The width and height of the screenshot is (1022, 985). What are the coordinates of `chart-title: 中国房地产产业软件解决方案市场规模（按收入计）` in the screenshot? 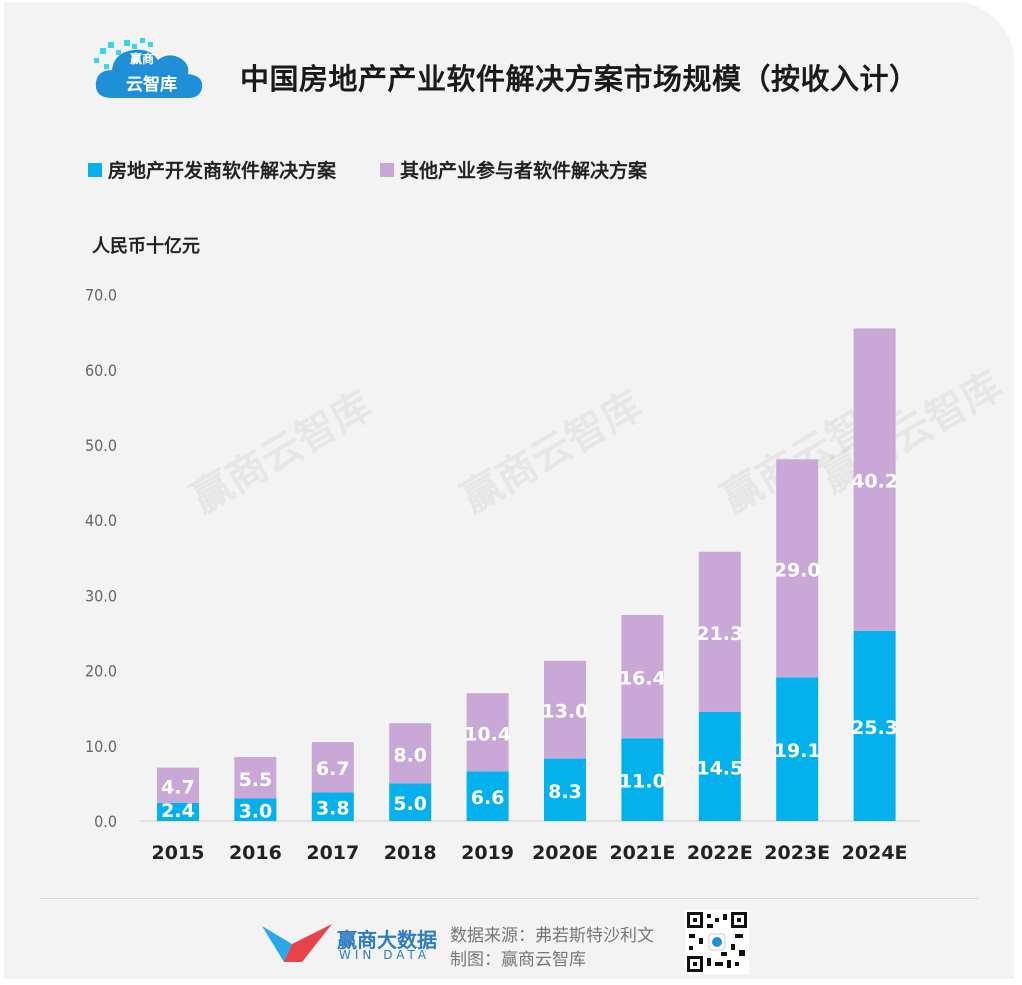 It's located at (579, 79).